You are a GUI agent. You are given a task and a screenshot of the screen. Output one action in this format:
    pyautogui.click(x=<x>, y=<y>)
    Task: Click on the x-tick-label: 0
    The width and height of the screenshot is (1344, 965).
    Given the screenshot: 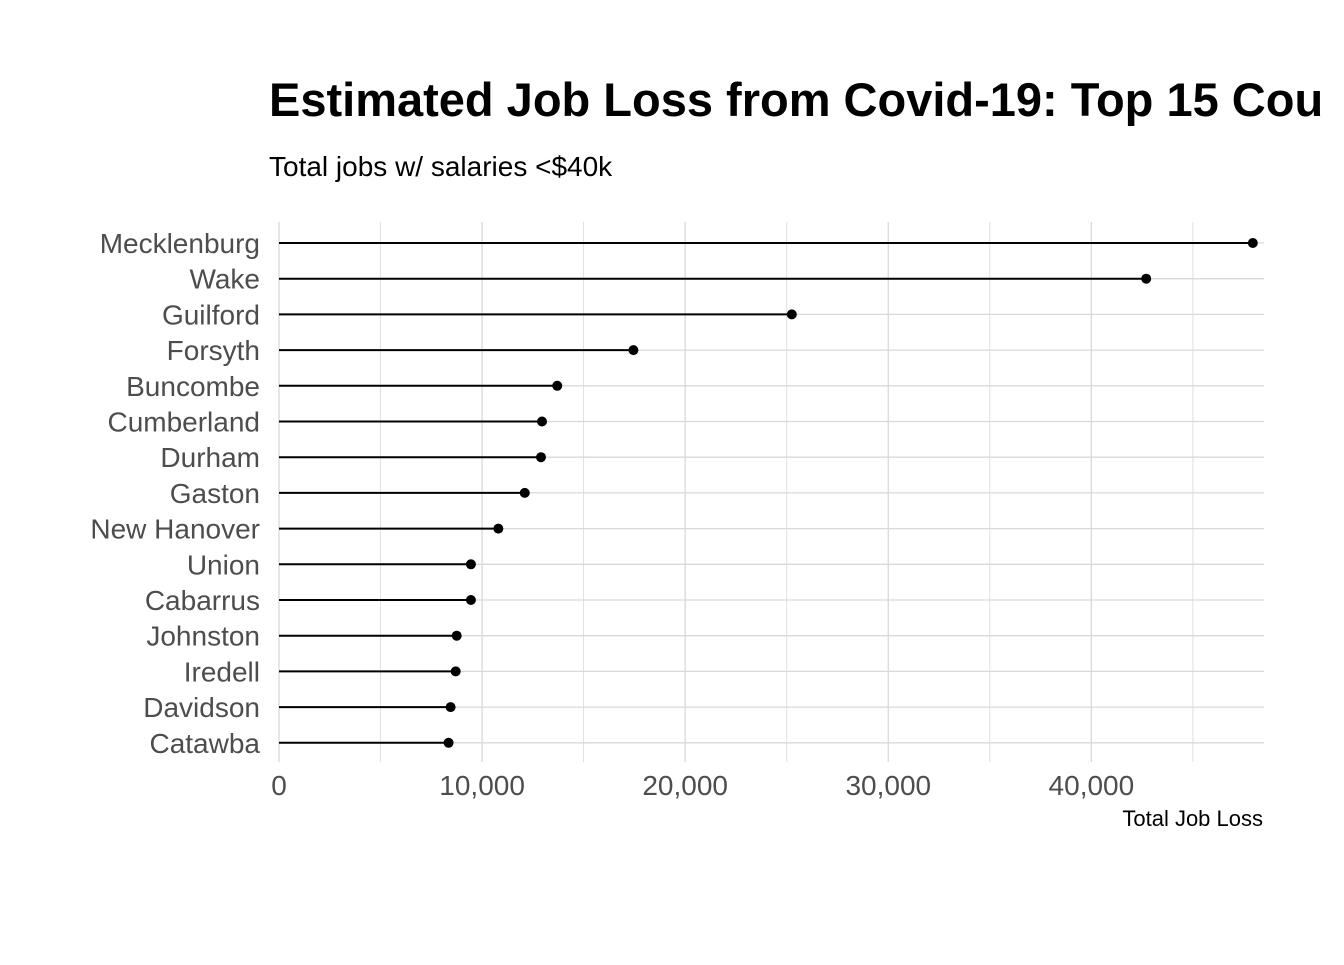 What is the action you would take?
    pyautogui.click(x=279, y=785)
    